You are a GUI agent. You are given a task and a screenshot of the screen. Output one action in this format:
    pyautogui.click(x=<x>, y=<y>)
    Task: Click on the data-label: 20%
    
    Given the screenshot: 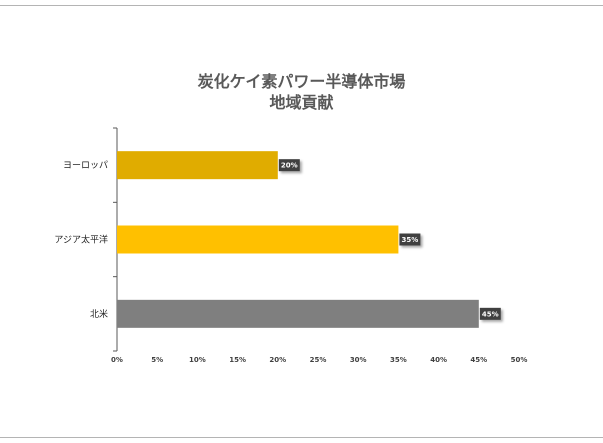 What is the action you would take?
    pyautogui.click(x=289, y=166)
    